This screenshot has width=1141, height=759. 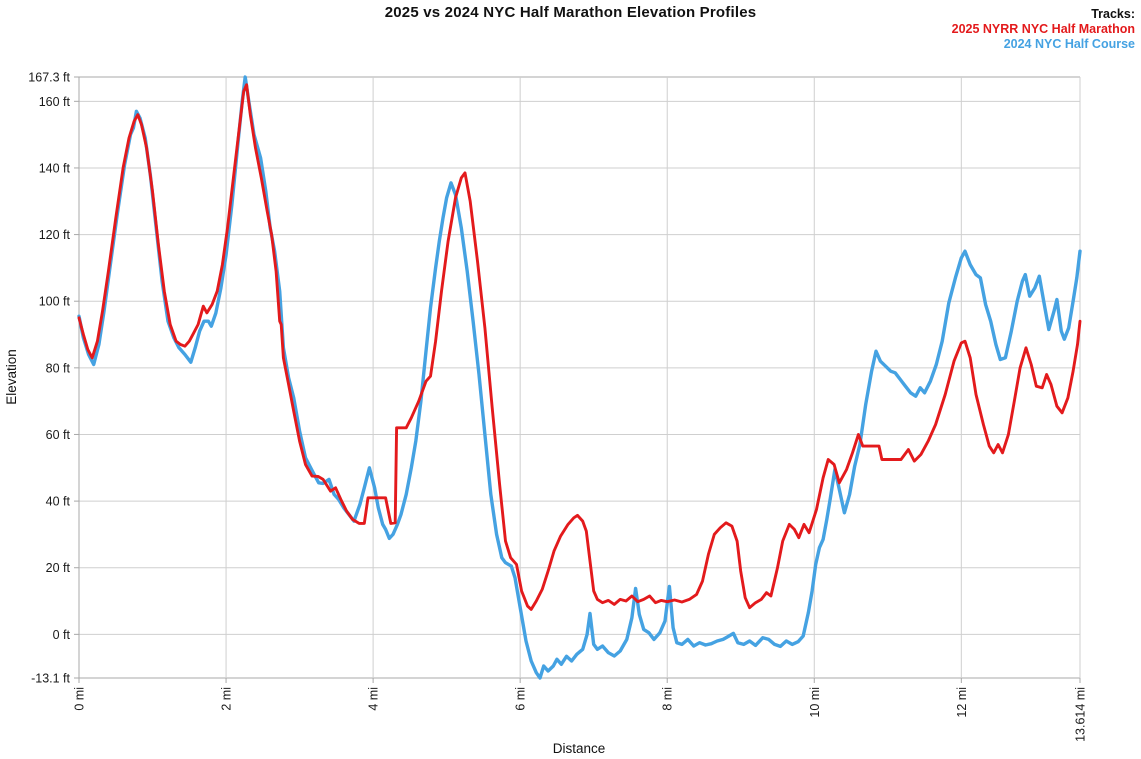 I want to click on y-tick-label: 140 ft, so click(x=55, y=168).